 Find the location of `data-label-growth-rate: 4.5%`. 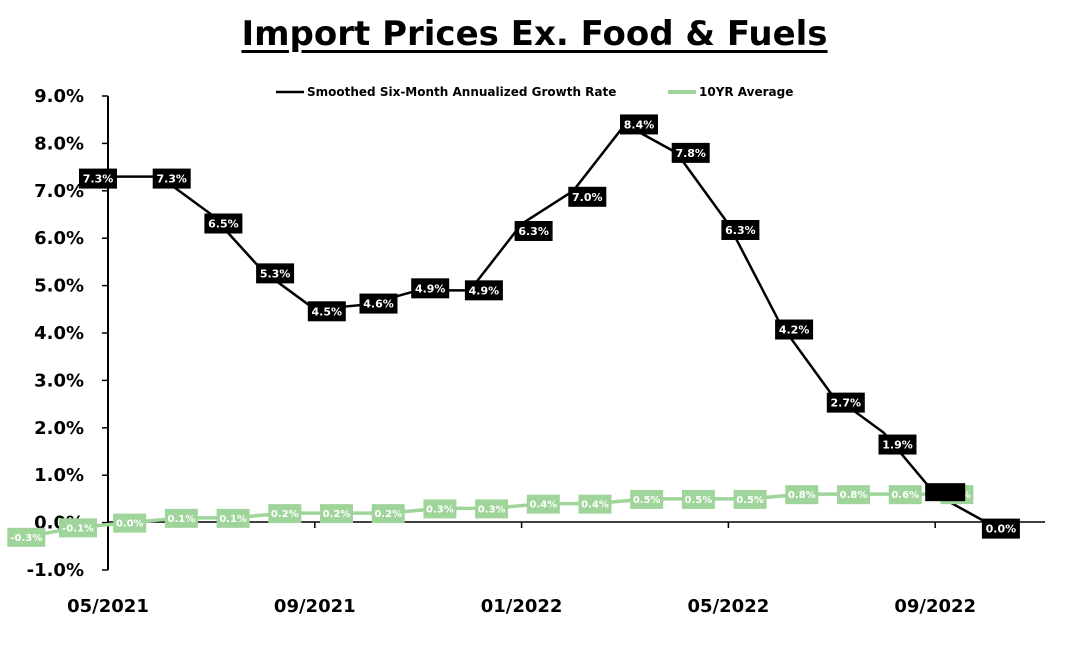

data-label-growth-rate: 4.5% is located at coordinates (326, 311).